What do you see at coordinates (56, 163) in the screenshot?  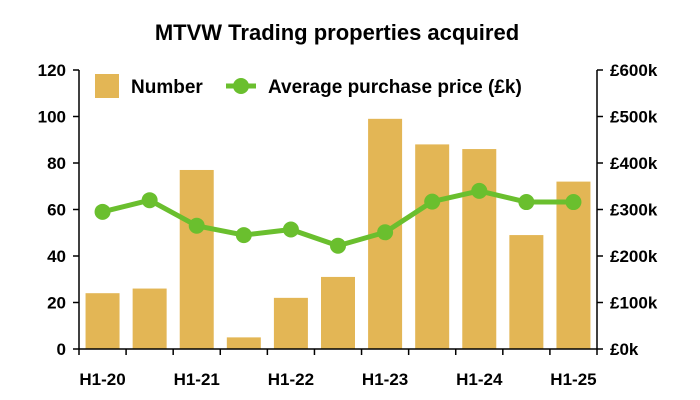 I see `y-left-tick-label: 80` at bounding box center [56, 163].